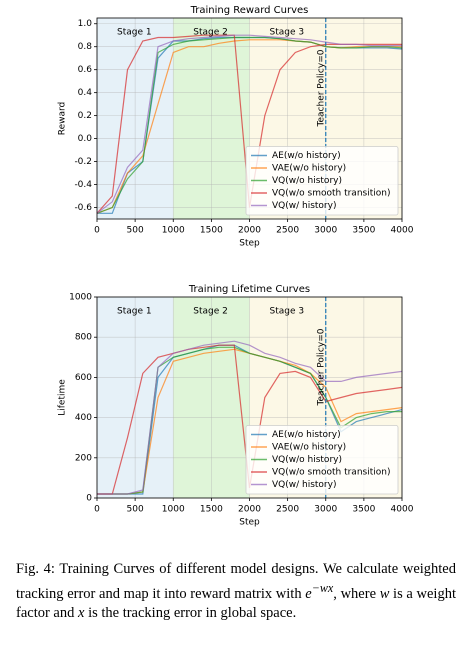  I want to click on y-tick-label: 0.8, so click(85, 47).